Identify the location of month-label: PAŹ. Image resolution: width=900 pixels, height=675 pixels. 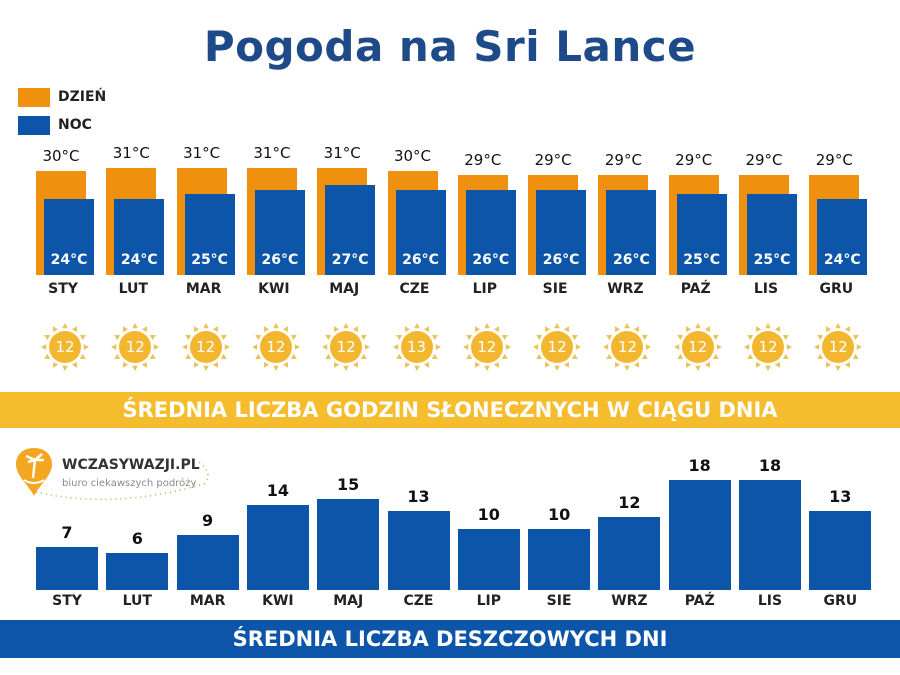
(695, 289).